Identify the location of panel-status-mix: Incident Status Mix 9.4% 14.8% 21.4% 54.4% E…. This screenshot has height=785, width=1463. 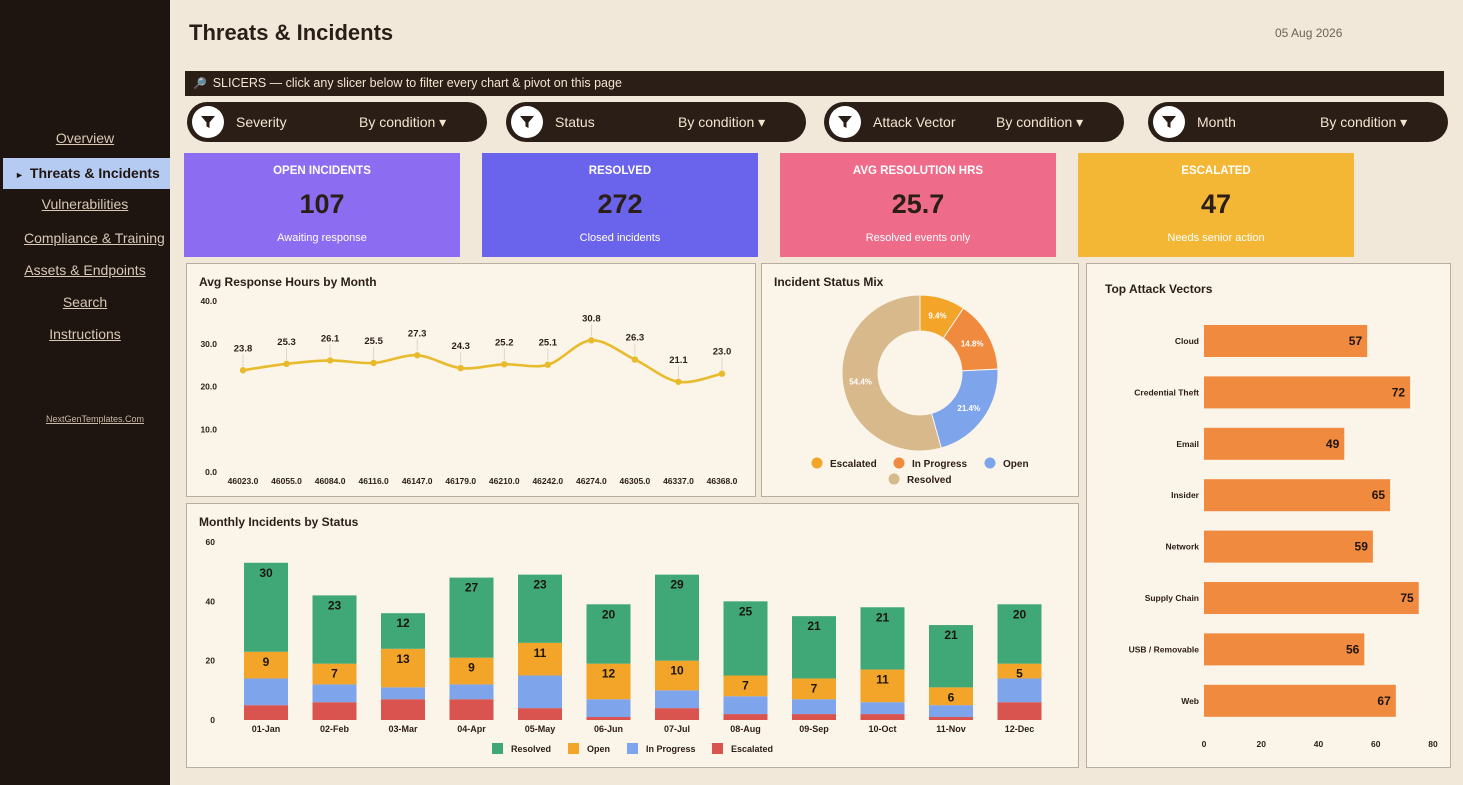
(920, 380).